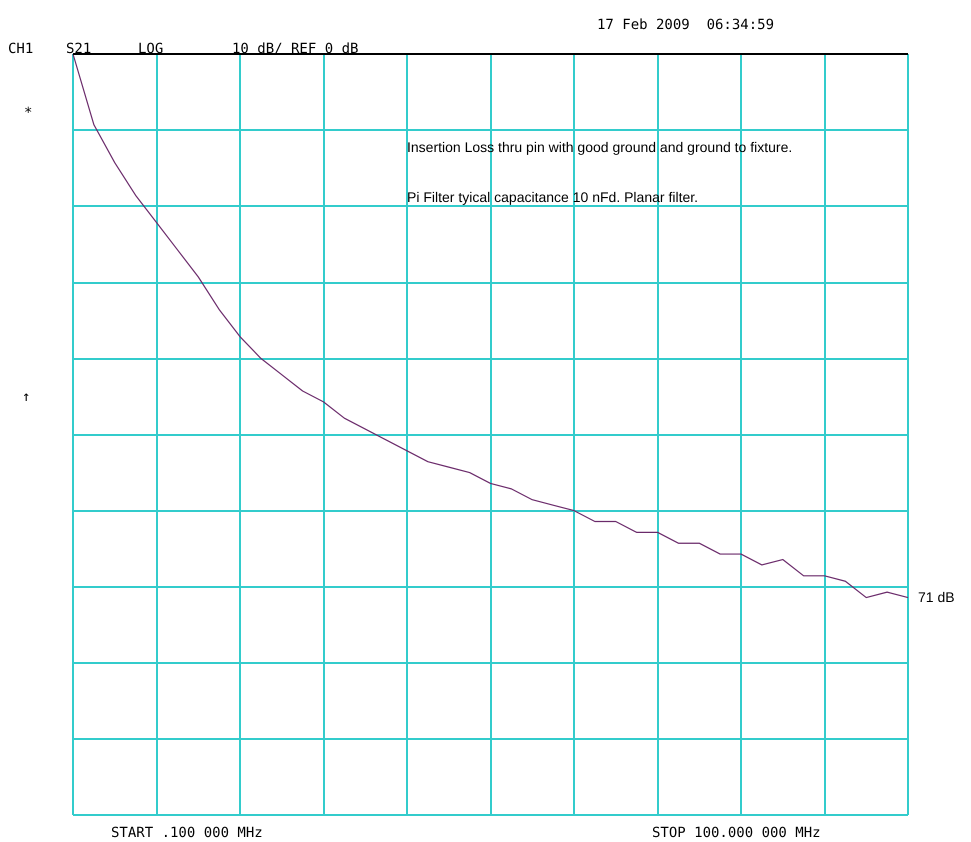 This screenshot has width=971, height=842. Describe the element at coordinates (21, 49) in the screenshot. I see `text: CH1` at that location.